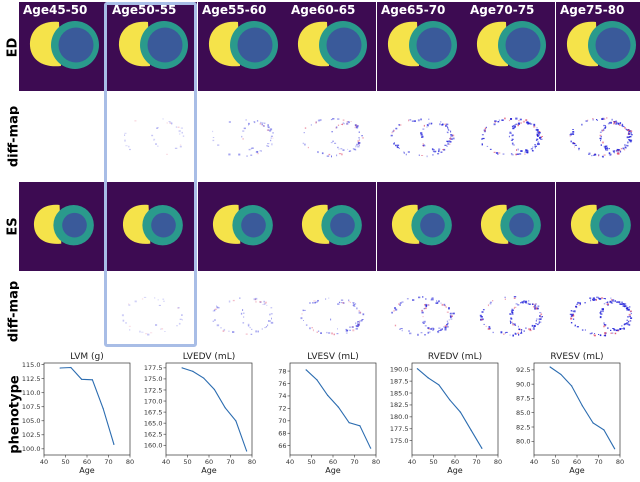 The height and width of the screenshot is (482, 640). I want to click on right-ventricle-region, so click(134, 44).